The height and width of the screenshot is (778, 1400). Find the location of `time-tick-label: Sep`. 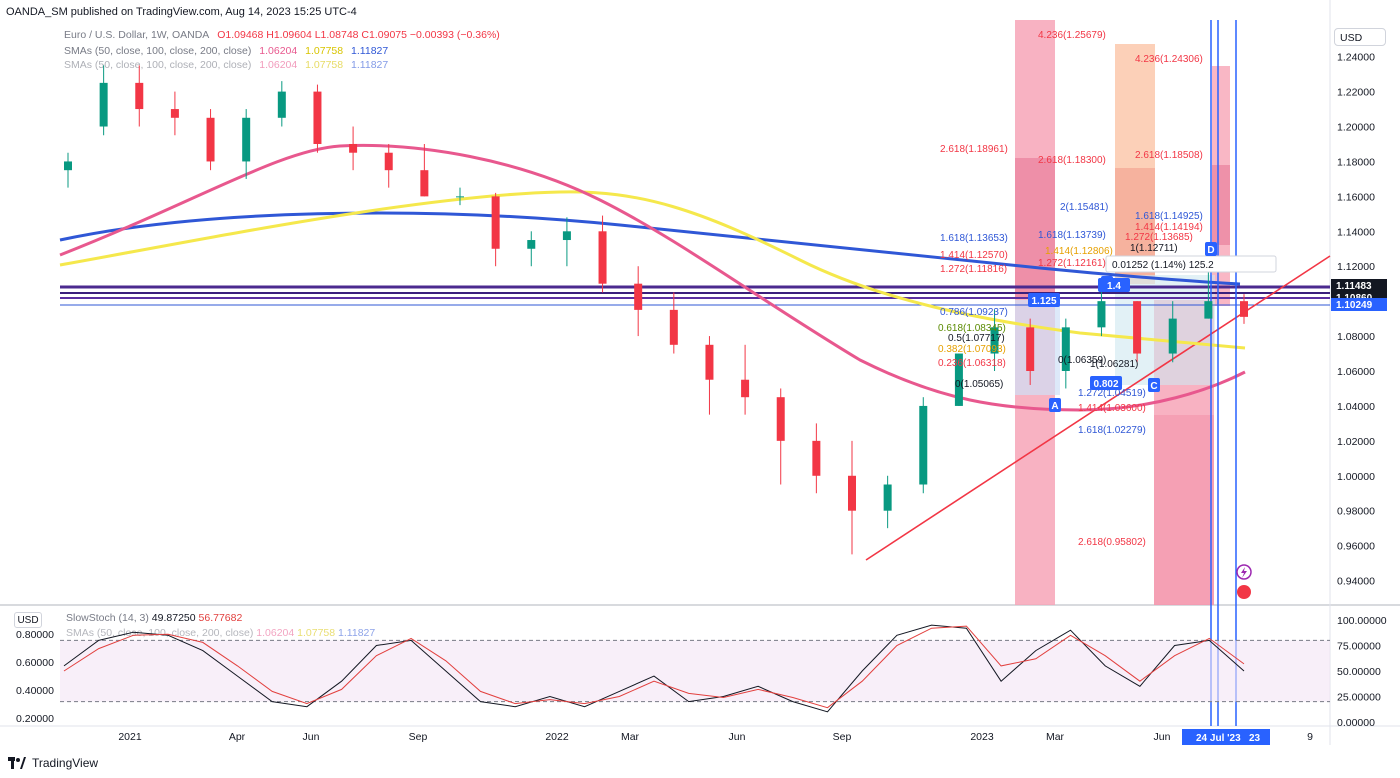

time-tick-label: Sep is located at coordinates (418, 737).